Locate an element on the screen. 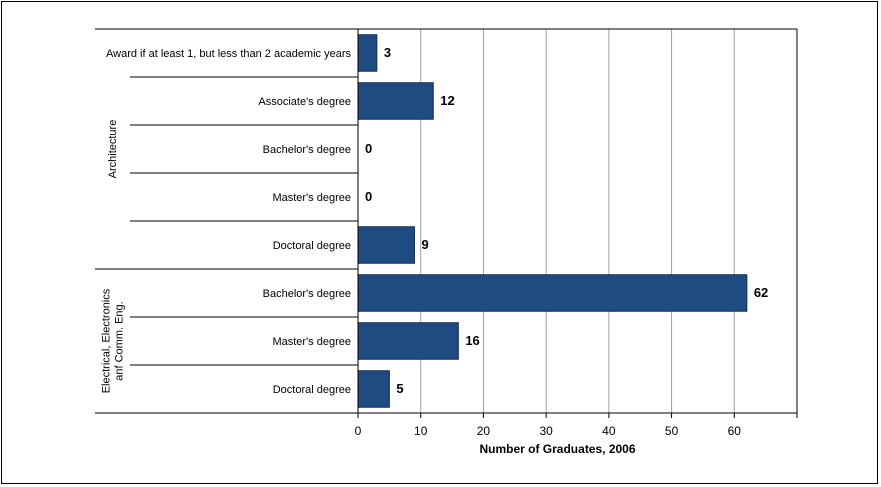 The width and height of the screenshot is (881, 487). x-tick-label: 40 is located at coordinates (609, 431).